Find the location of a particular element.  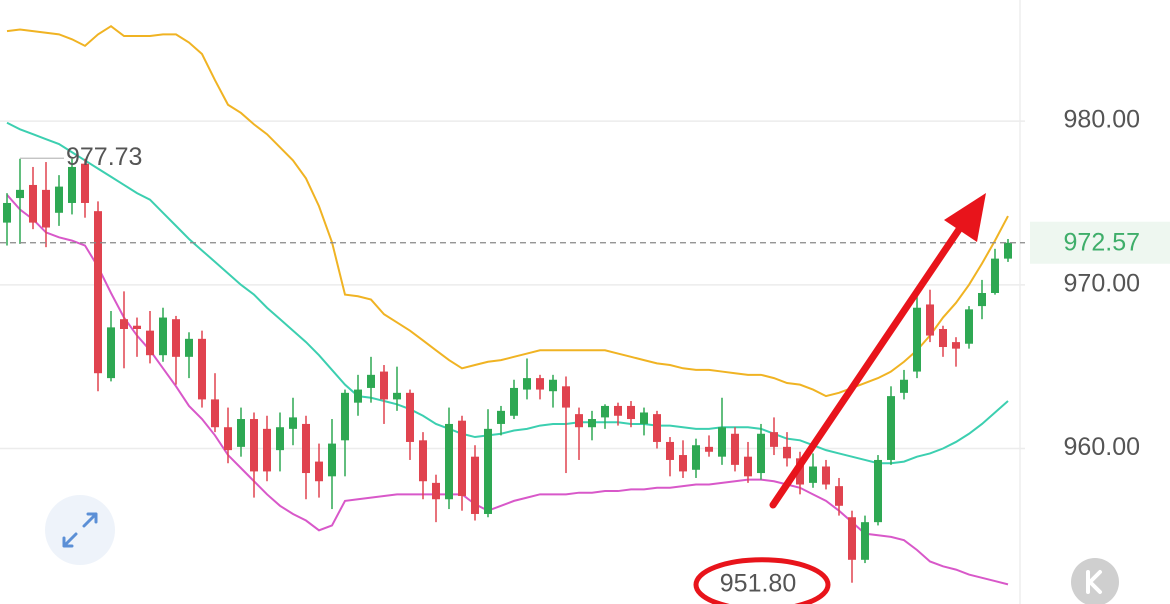

trend-arrow-shaft is located at coordinates (867, 365).